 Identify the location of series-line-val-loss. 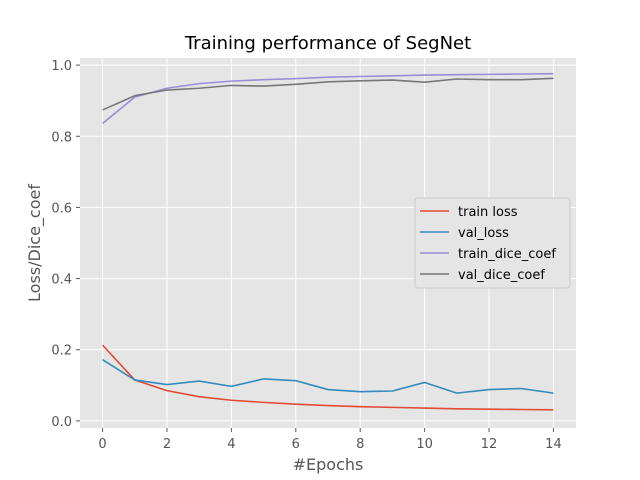
(328, 376).